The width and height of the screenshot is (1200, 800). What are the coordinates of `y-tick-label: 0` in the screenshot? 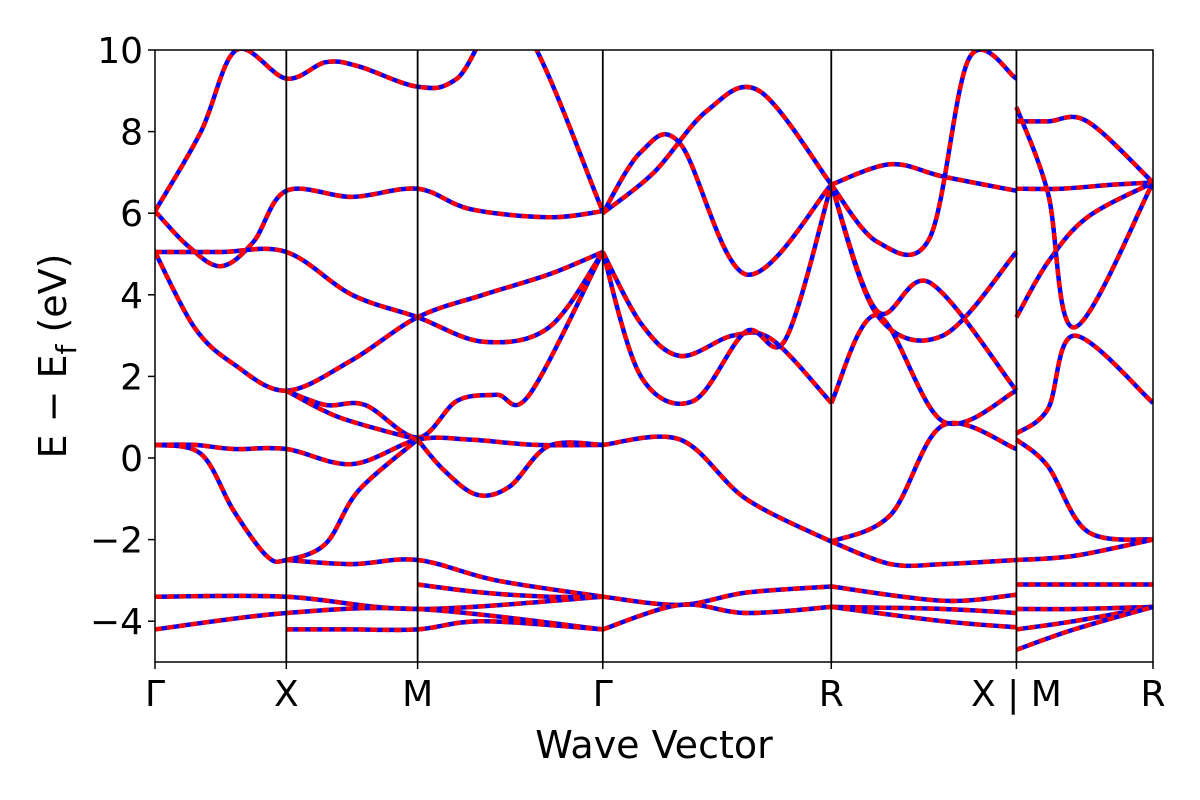 It's located at (131, 459).